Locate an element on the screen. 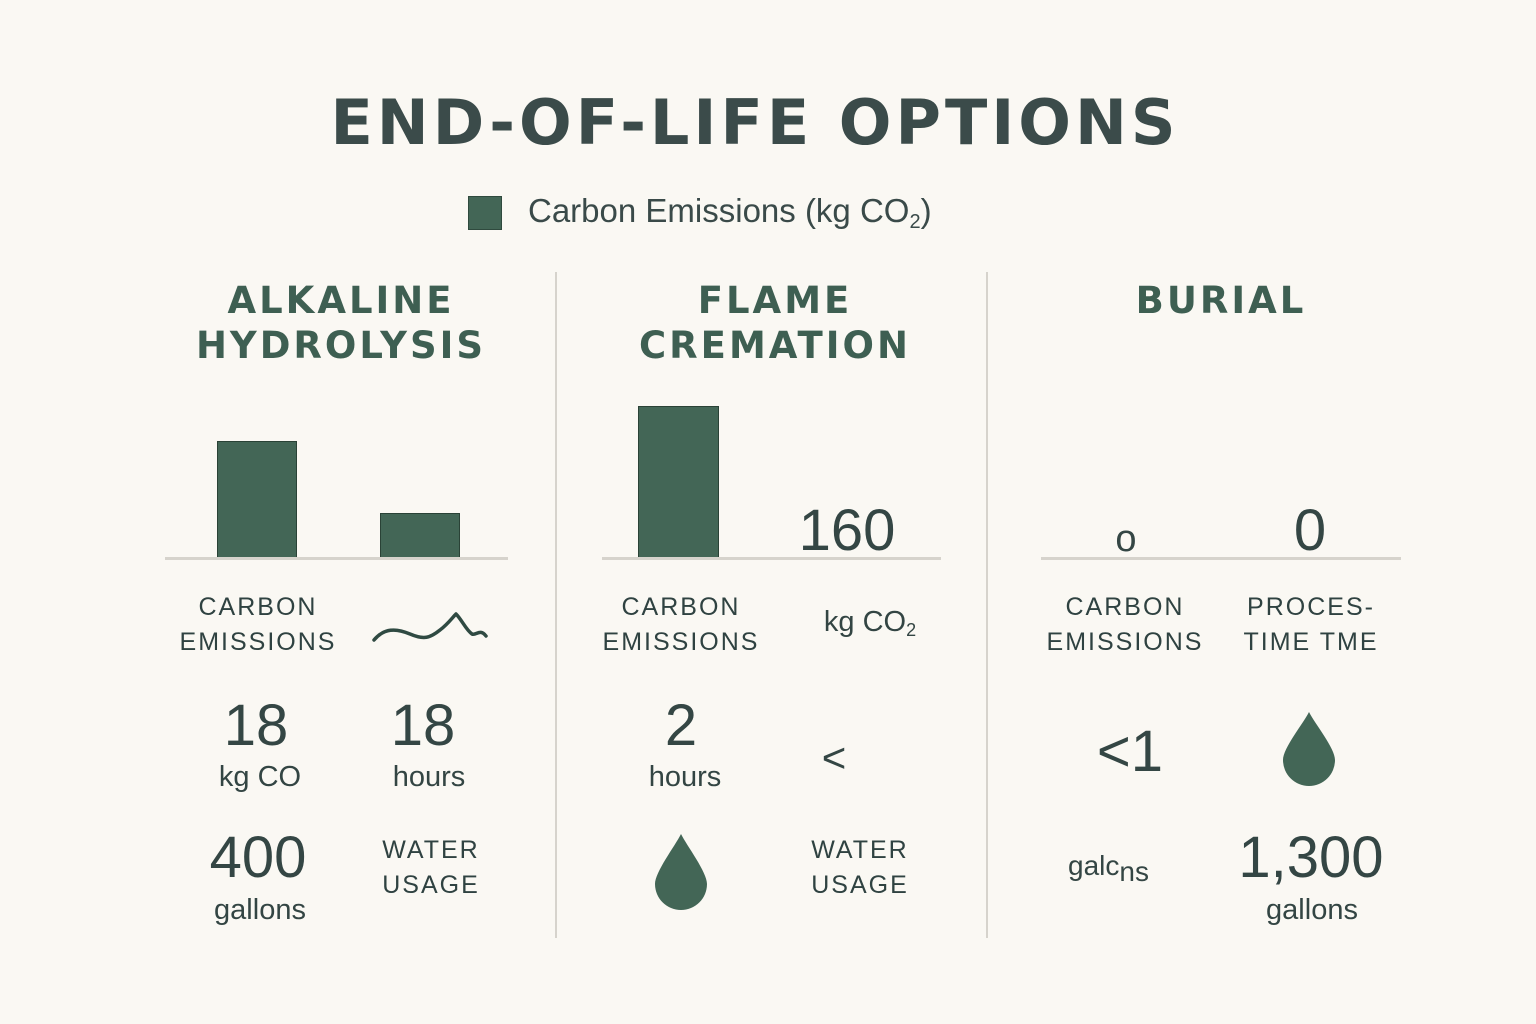 This screenshot has width=1536, height=1024. stat-value: <1 is located at coordinates (1130, 751).